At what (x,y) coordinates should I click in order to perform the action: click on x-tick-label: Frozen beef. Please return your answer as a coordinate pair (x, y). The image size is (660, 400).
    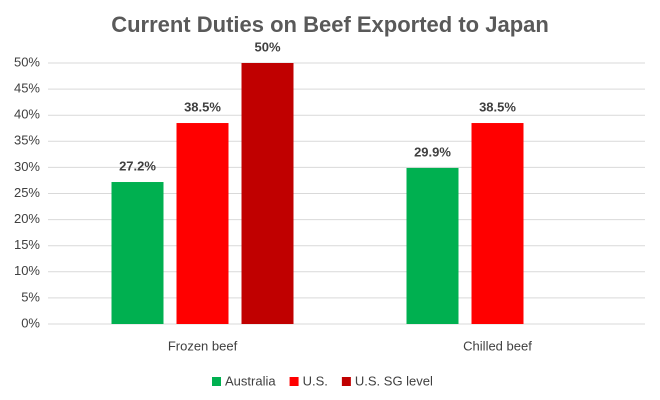
    Looking at the image, I should click on (203, 345).